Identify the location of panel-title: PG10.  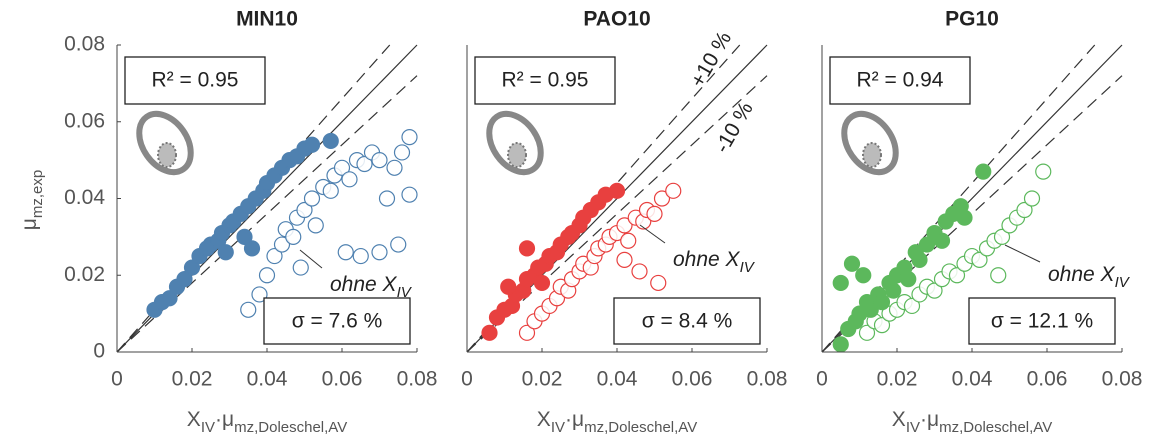
(972, 19).